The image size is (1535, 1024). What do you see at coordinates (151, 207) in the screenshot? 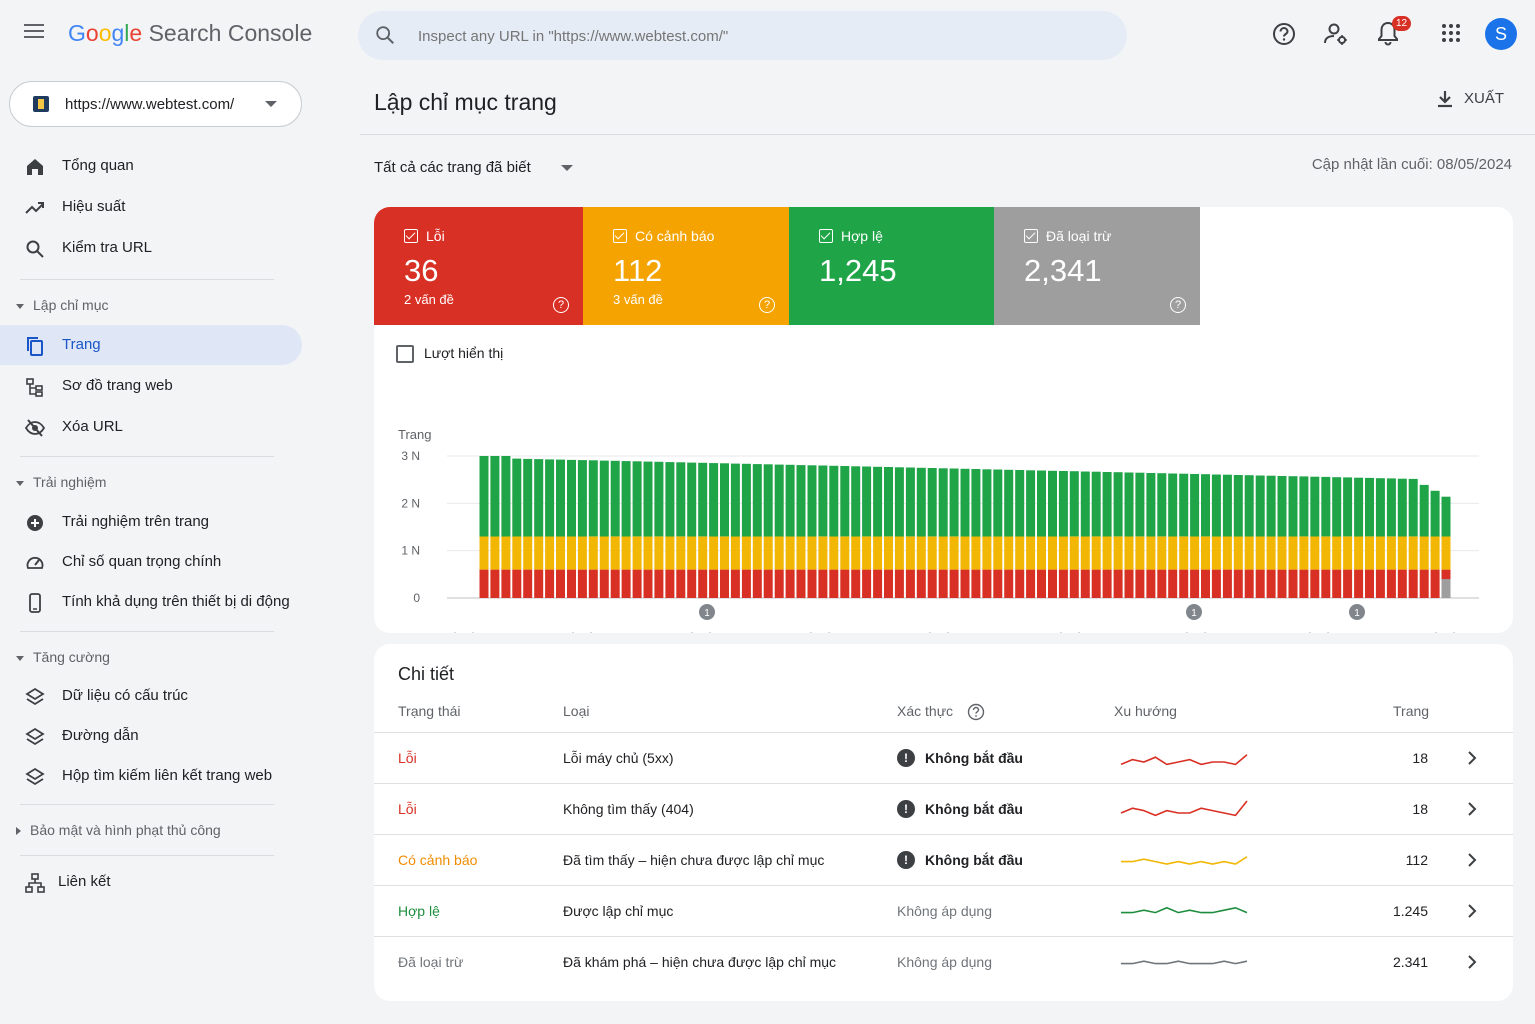
I see `nav-performance: Hiệu suất` at bounding box center [151, 207].